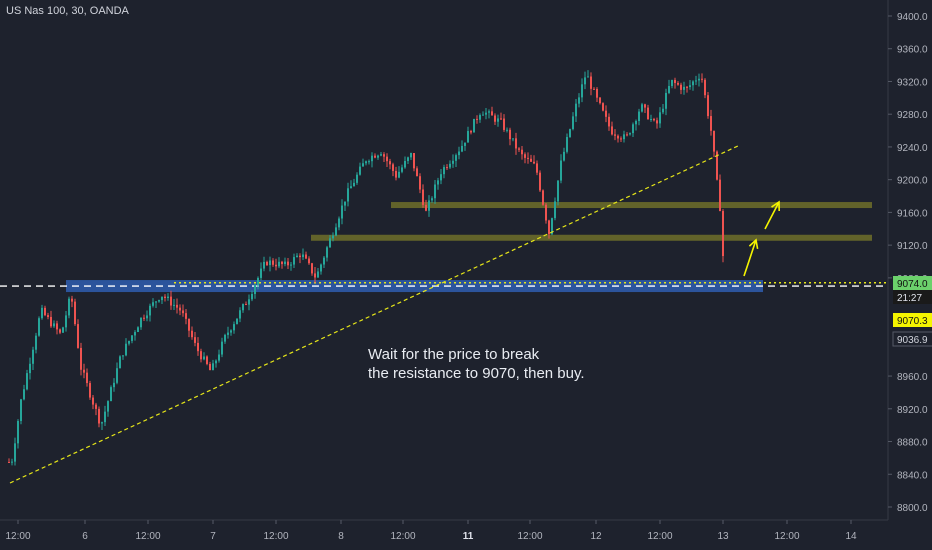 This screenshot has width=932, height=550. I want to click on price-tick-label: 9360.0, so click(912, 50).